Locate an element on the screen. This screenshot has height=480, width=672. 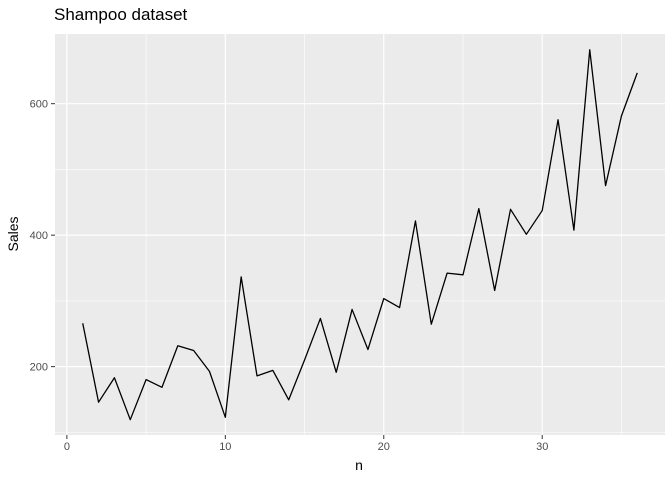
y-axis: 200 400 600 is located at coordinates (42, 236).